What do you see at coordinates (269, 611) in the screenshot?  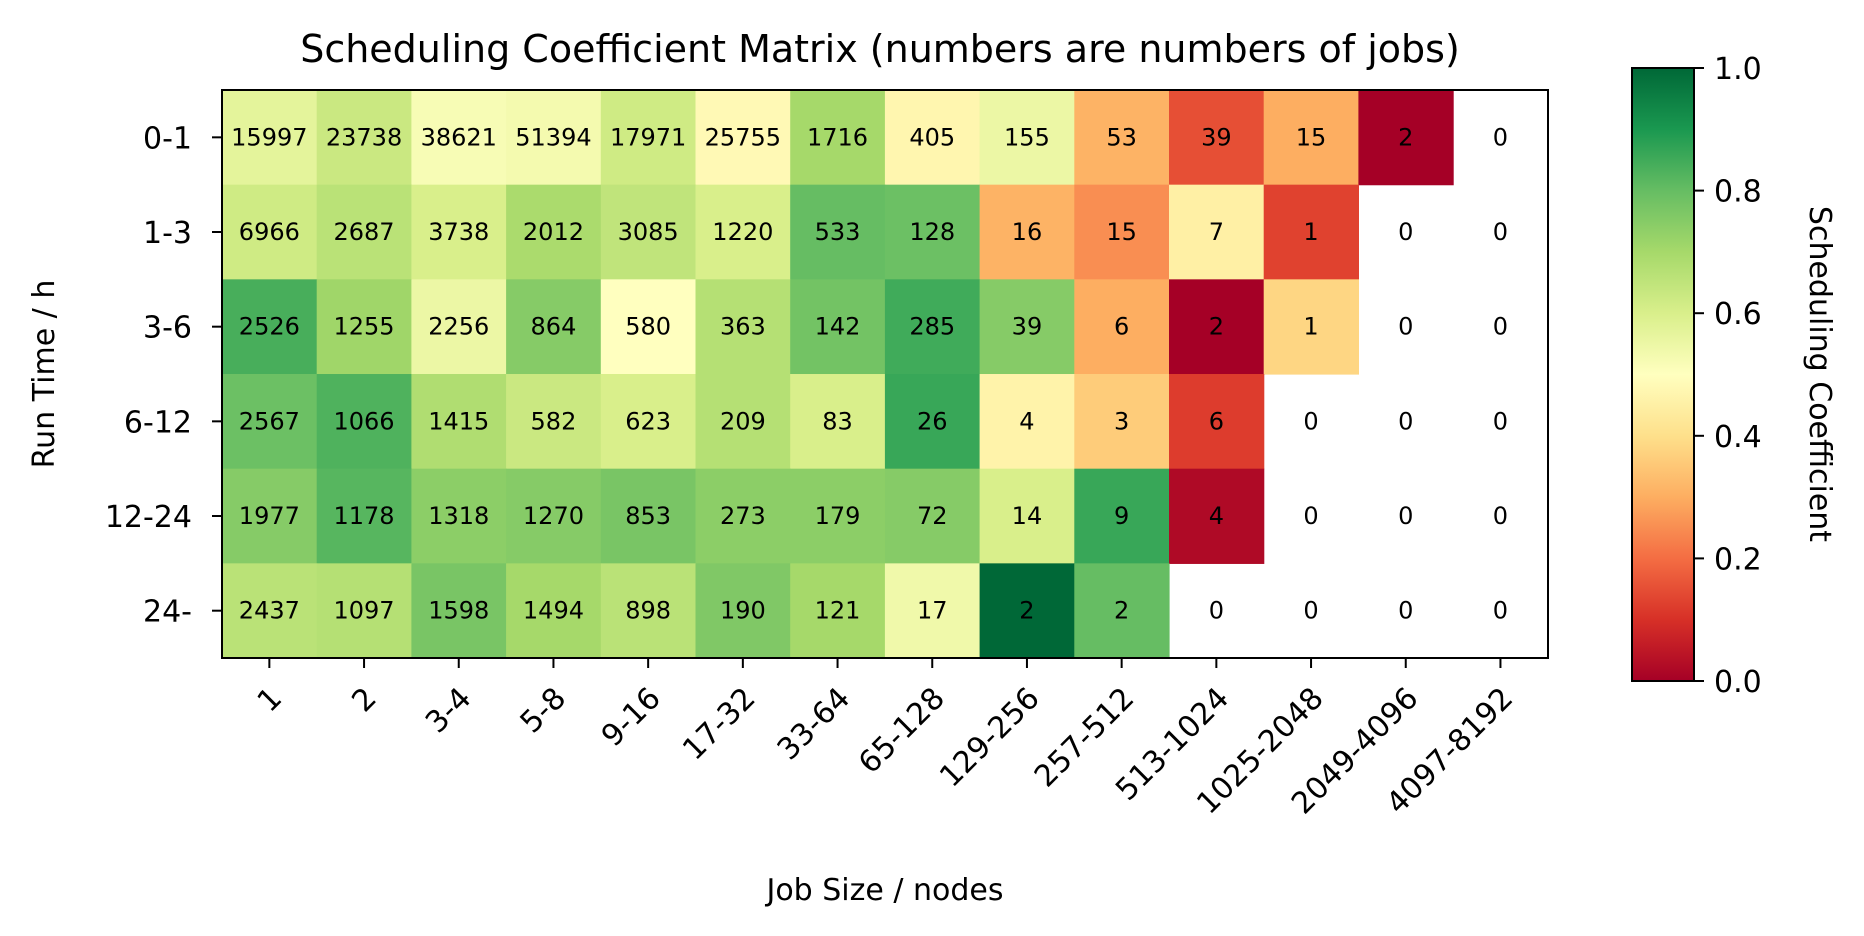 I see `cell-count-label: 2437` at bounding box center [269, 611].